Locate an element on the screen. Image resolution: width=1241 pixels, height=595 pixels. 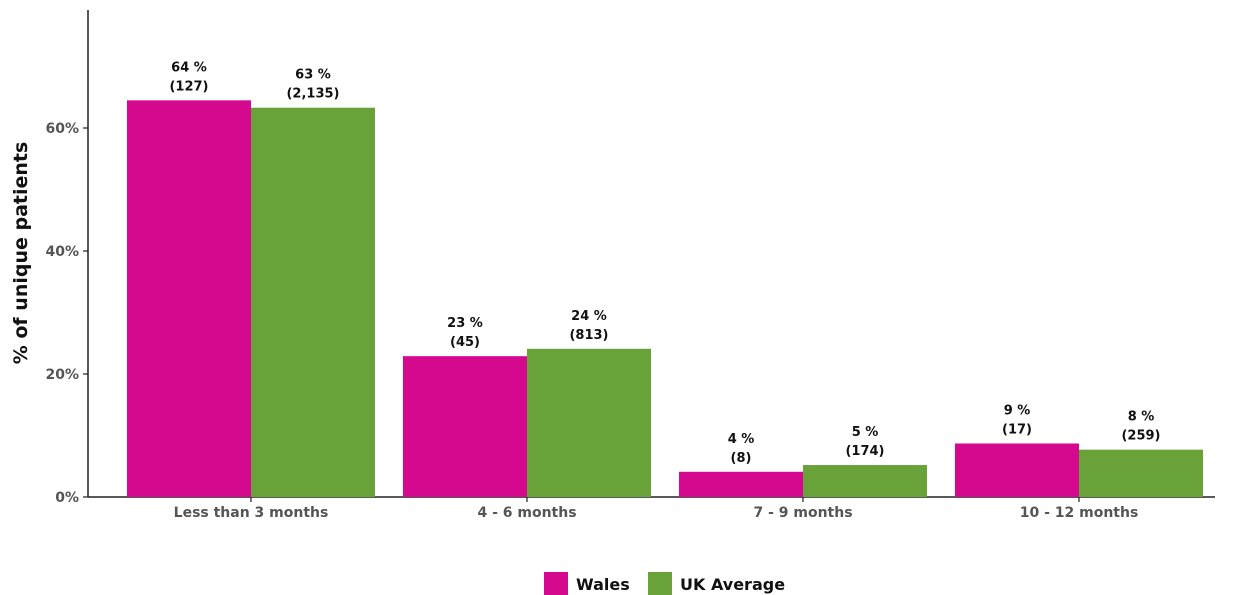
bar-count-label: (17) is located at coordinates (1017, 429).